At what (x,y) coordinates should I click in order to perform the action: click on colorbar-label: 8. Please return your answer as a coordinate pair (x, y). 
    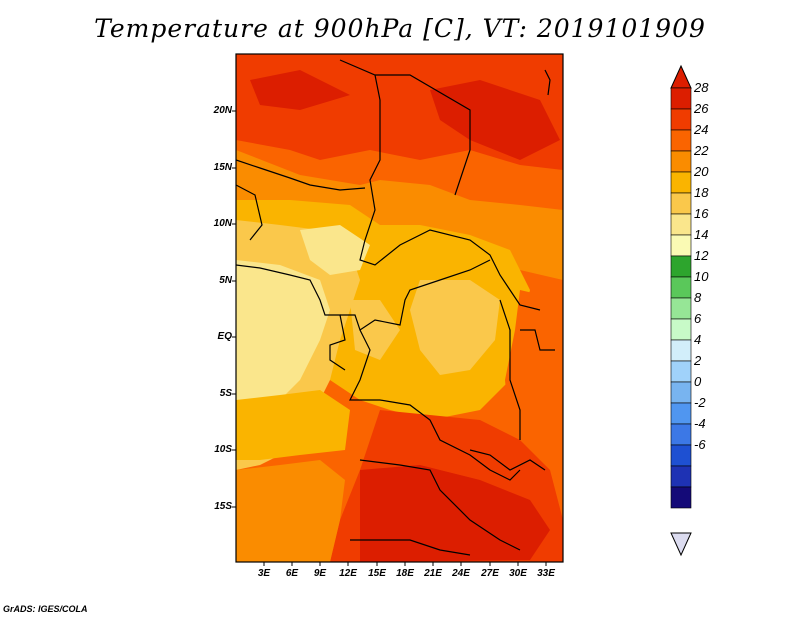
    Looking at the image, I should click on (698, 297).